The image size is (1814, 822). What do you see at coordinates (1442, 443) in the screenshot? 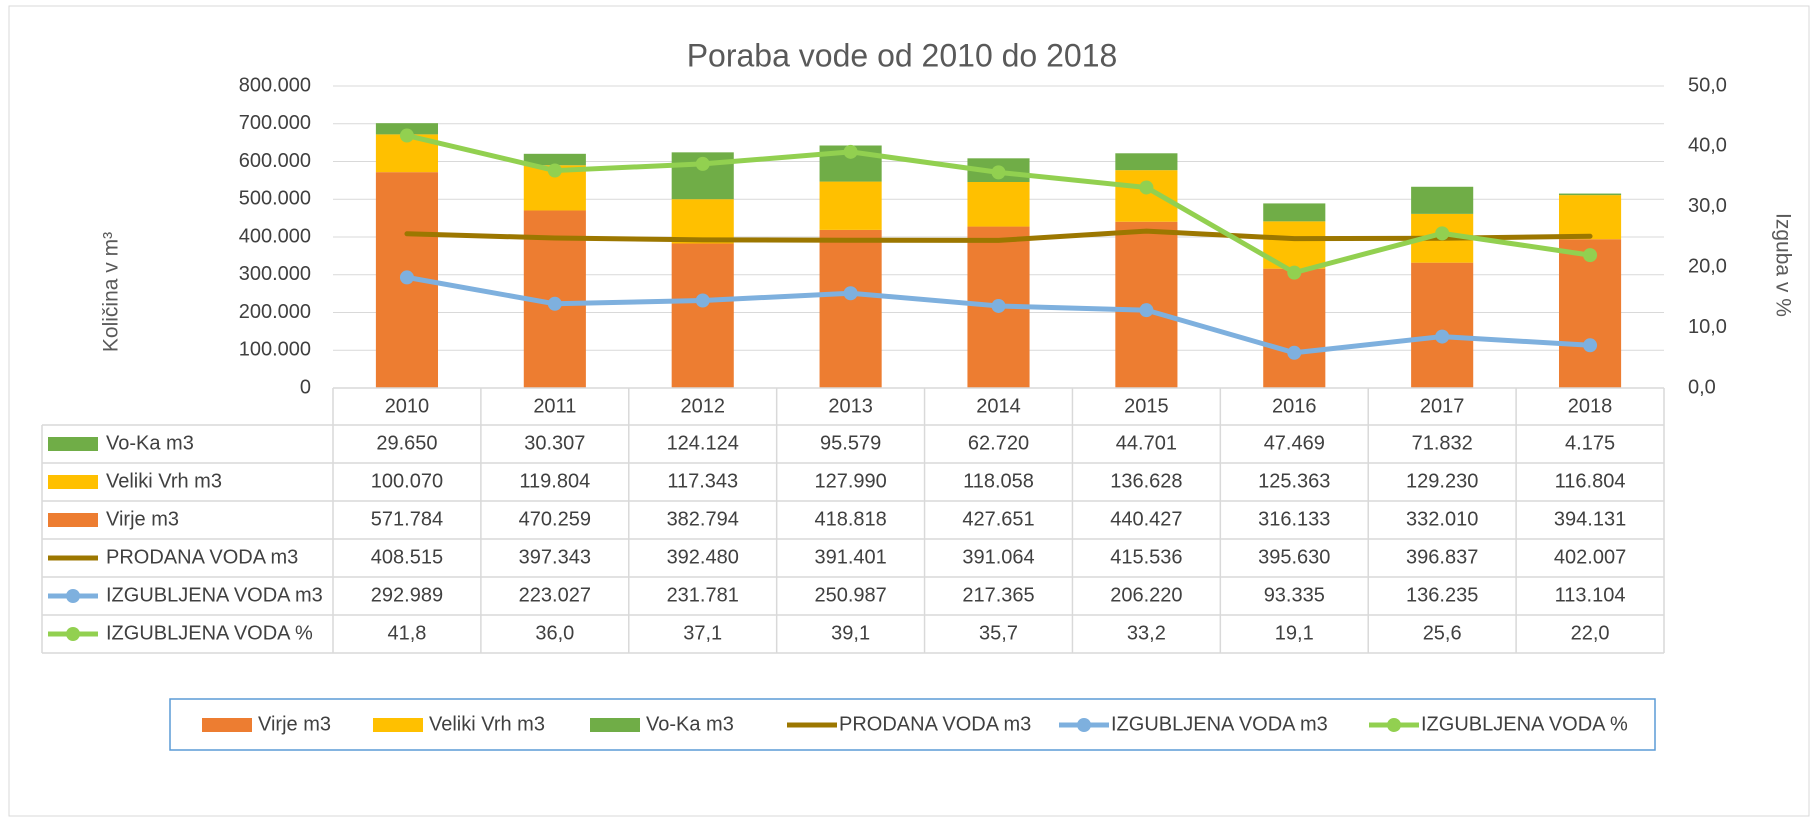
I see `table-cell: 71.832` at bounding box center [1442, 443].